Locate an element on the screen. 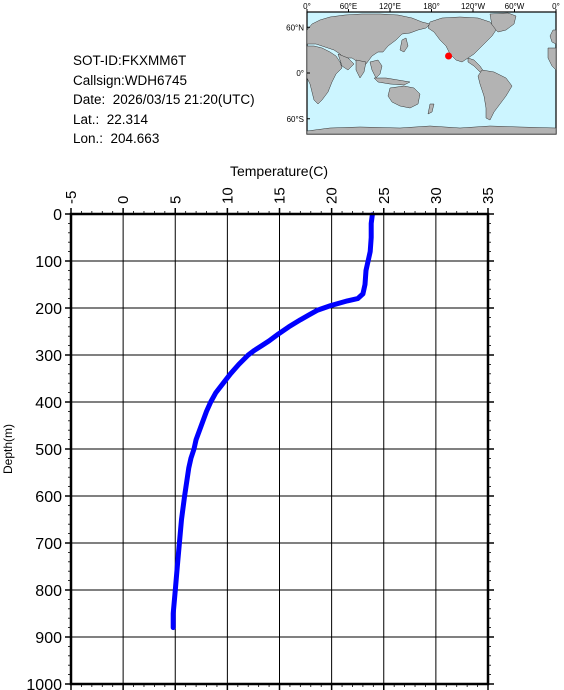 This screenshot has height=690, width=564. x-tick-label: 15 is located at coordinates (280, 195).